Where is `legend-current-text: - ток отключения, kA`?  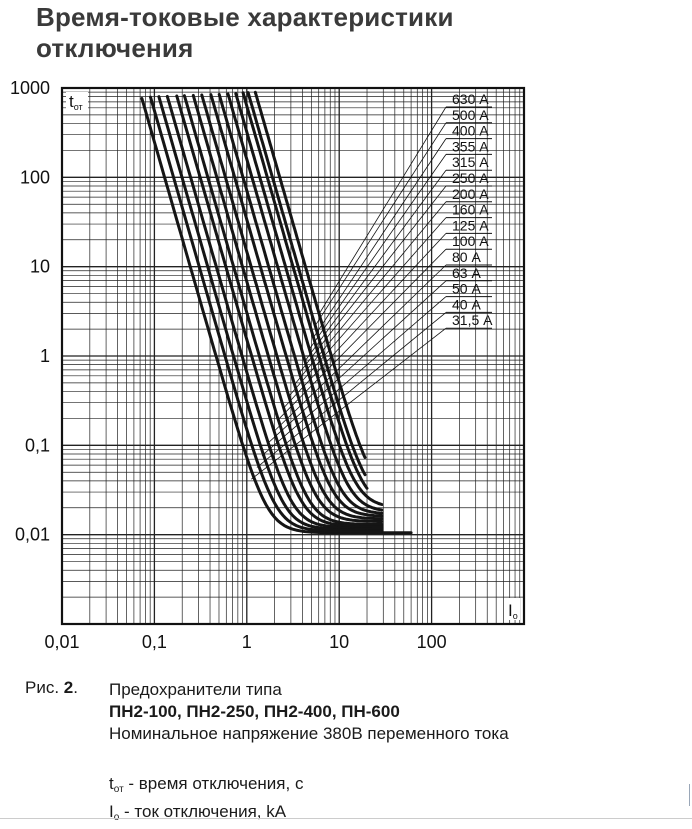 legend-current-text: - ток отключения, kA is located at coordinates (203, 811).